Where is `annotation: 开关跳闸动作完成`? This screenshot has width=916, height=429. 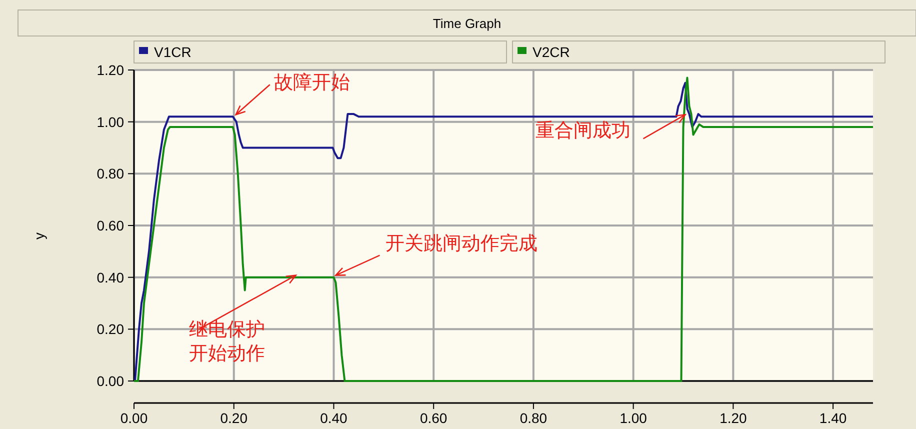
annotation: 开关跳闸动作完成 is located at coordinates (462, 243).